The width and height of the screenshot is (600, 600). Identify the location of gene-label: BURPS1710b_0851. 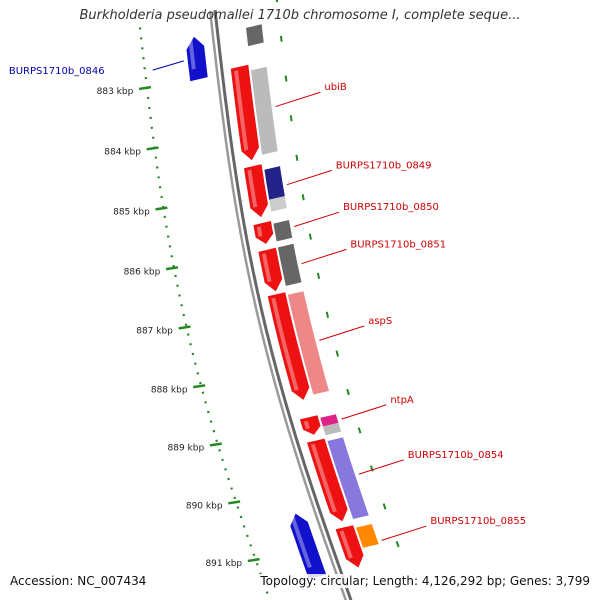
(398, 244).